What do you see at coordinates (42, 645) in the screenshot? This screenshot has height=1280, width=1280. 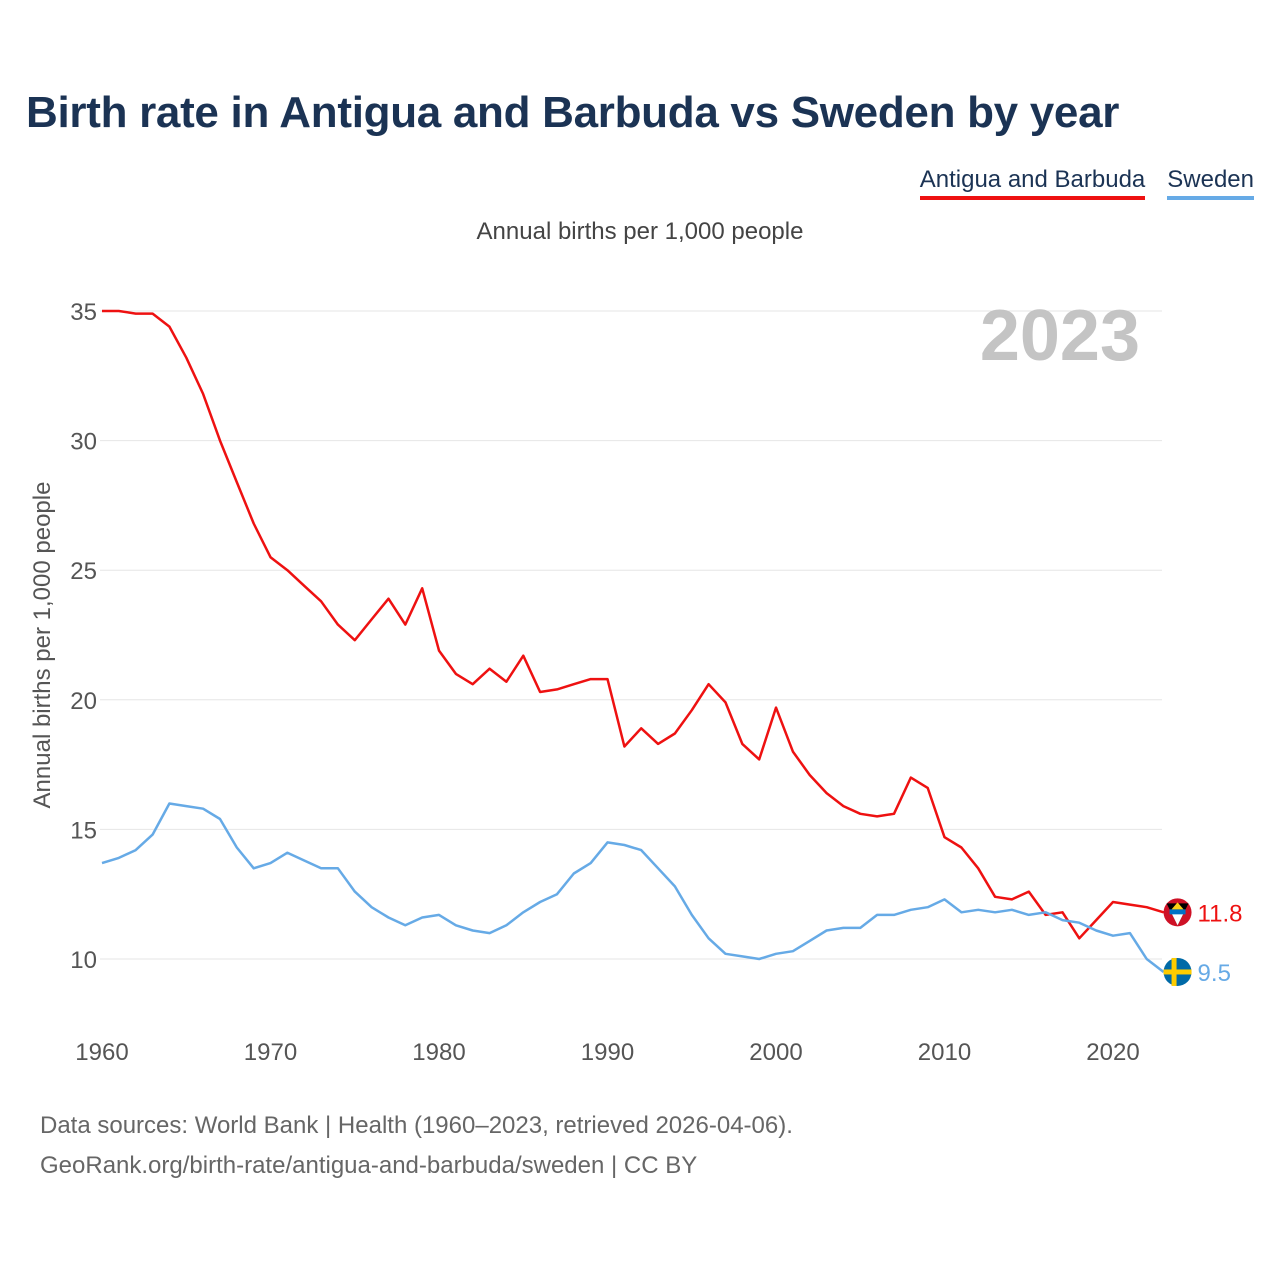 I see `y-axis-label: Annual births per 1,000 people` at bounding box center [42, 645].